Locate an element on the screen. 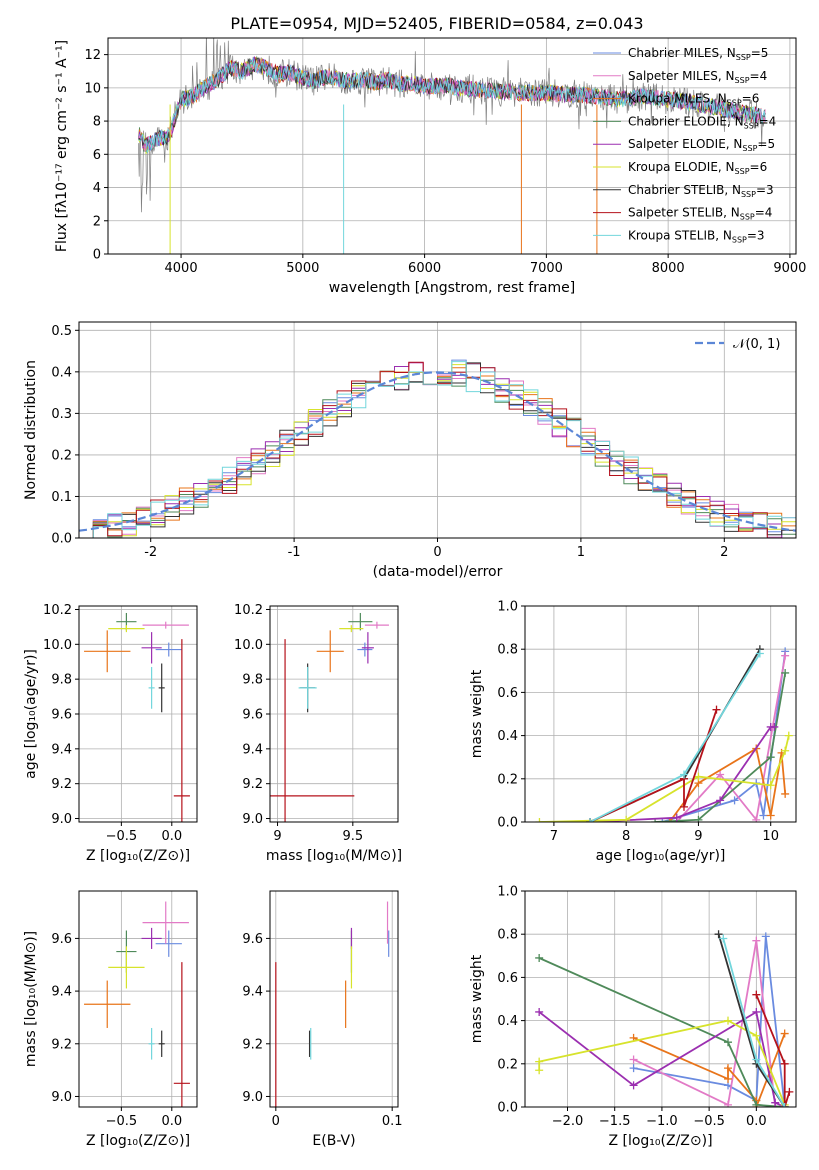  y-tick-label: 10.0 is located at coordinates (248, 645).